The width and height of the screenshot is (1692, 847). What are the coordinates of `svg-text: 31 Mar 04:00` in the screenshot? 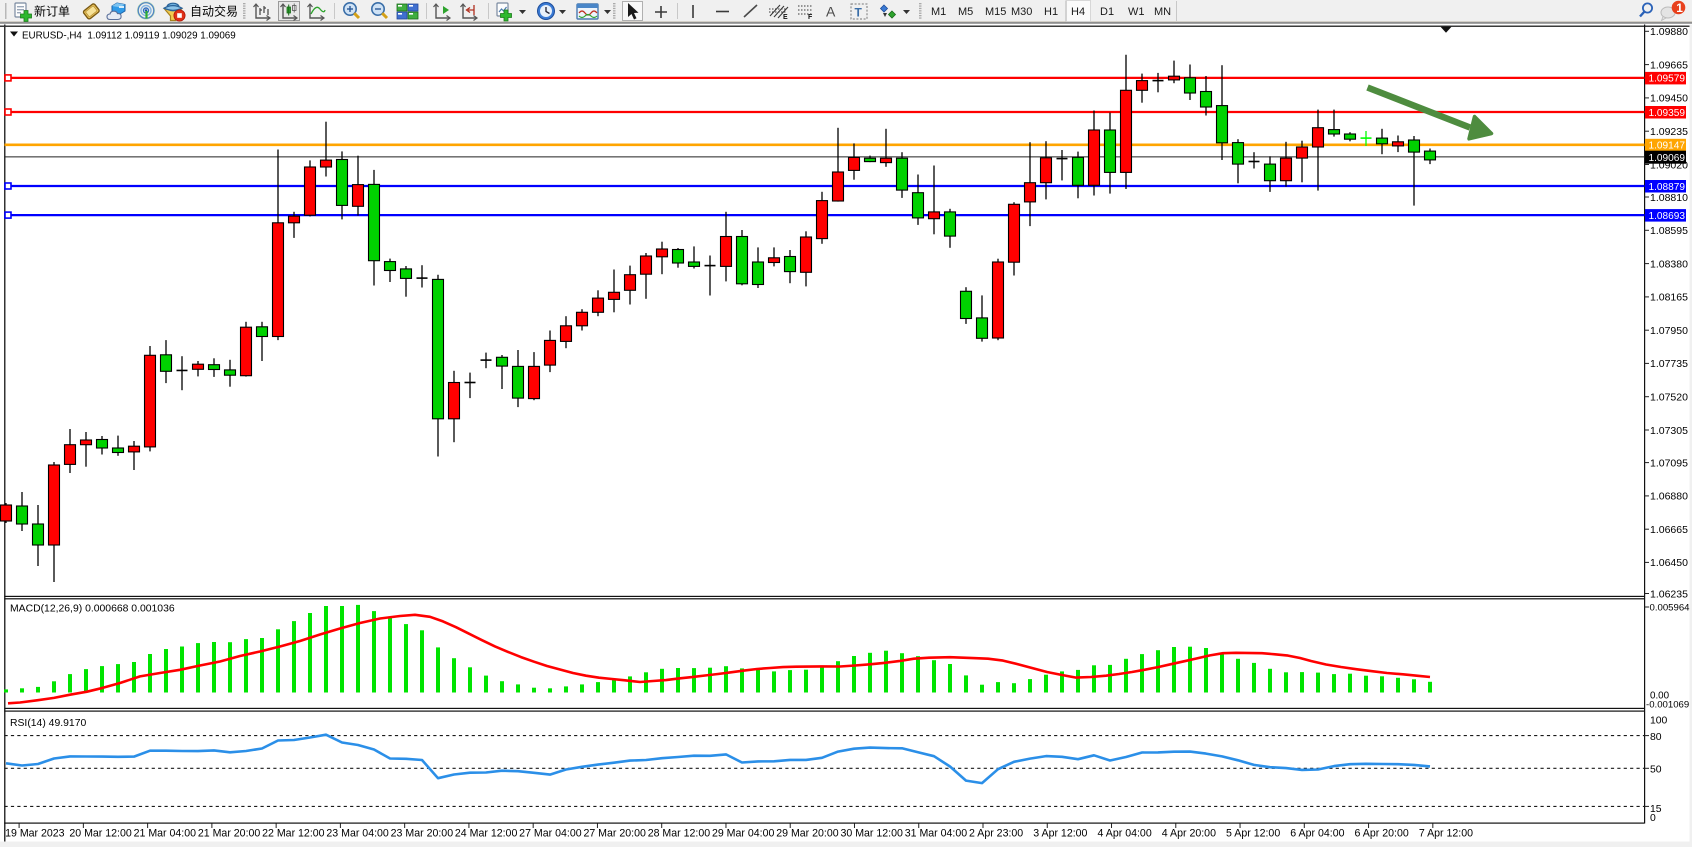 It's located at (936, 834).